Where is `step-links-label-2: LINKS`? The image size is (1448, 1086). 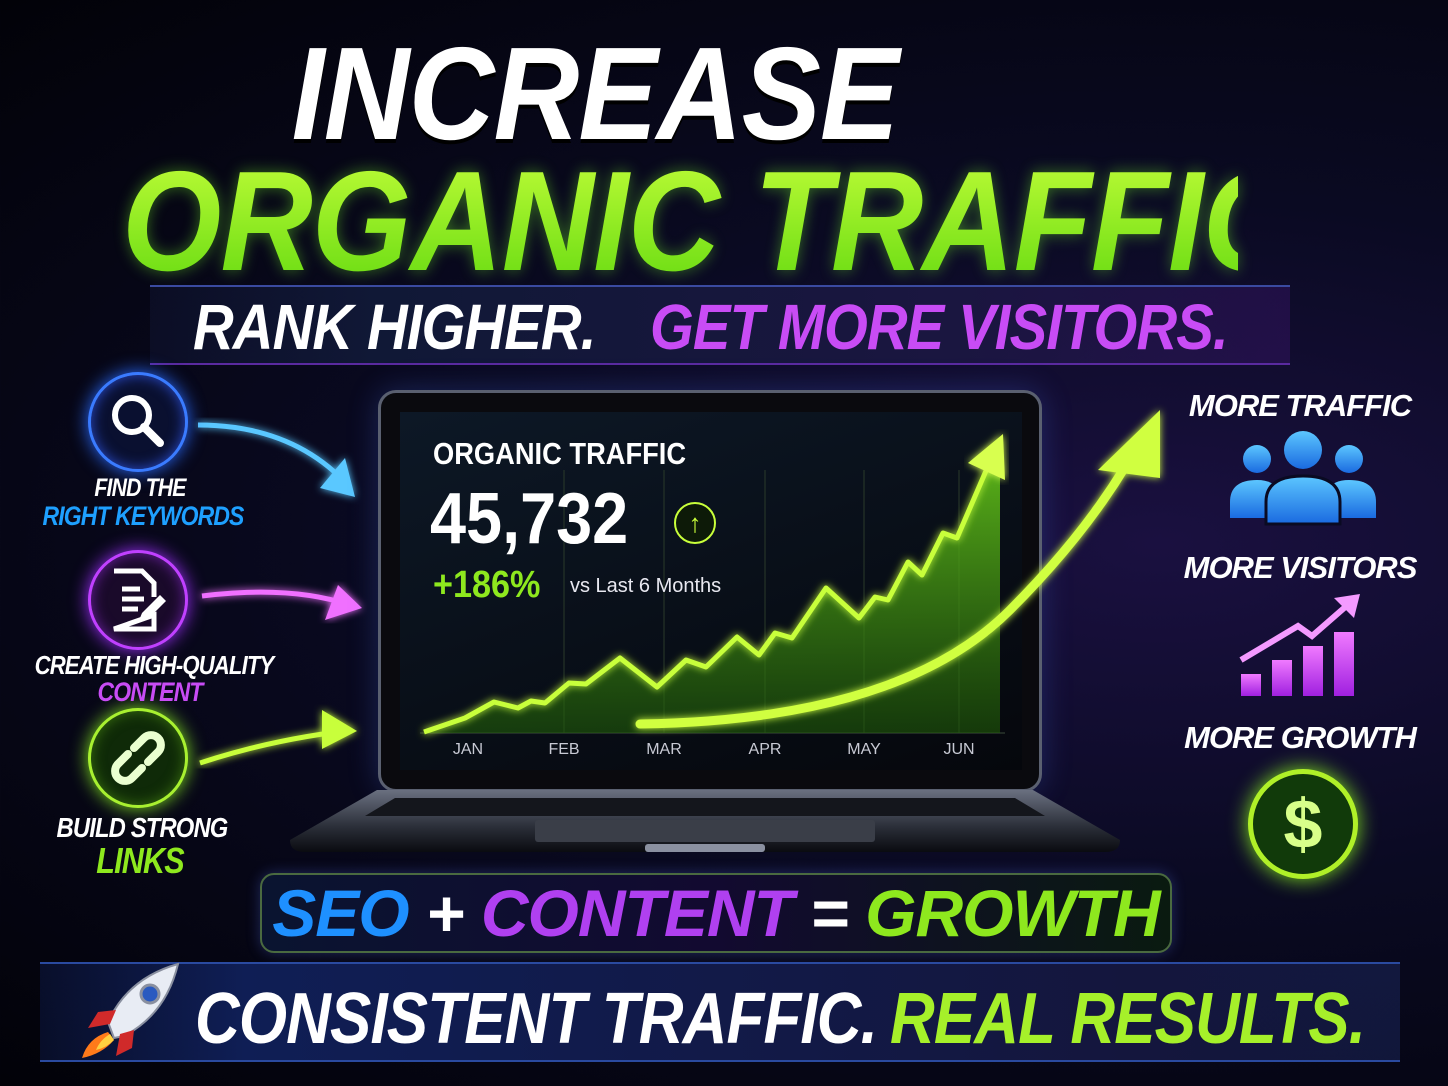 step-links-label-2: LINKS is located at coordinates (140, 860).